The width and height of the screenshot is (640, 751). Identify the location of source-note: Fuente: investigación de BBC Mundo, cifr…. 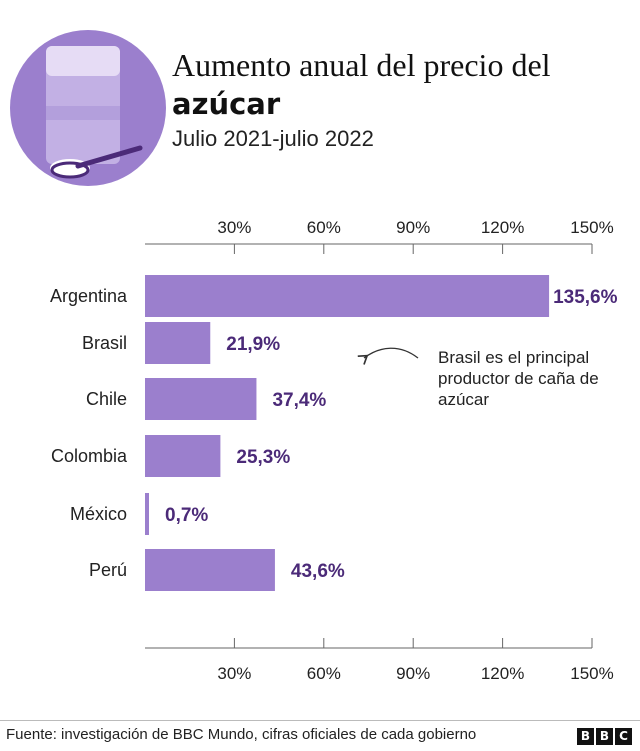
(241, 734).